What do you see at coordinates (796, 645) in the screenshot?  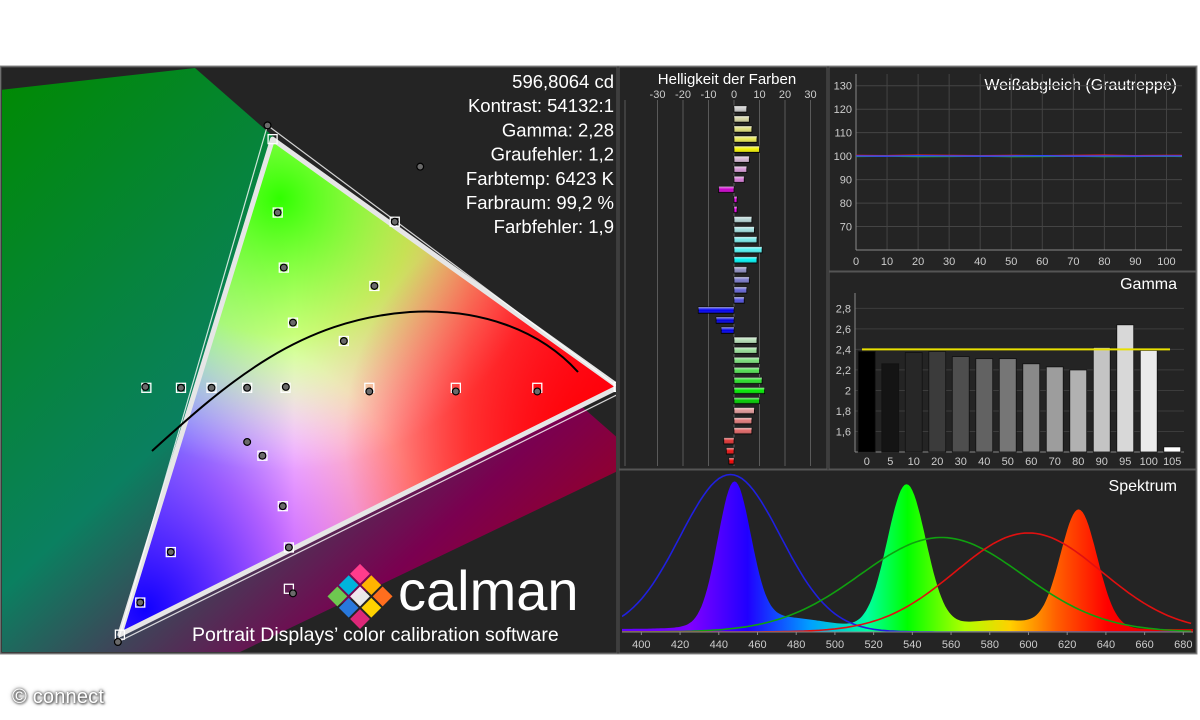 I see `spectrum-x-tick: 480` at bounding box center [796, 645].